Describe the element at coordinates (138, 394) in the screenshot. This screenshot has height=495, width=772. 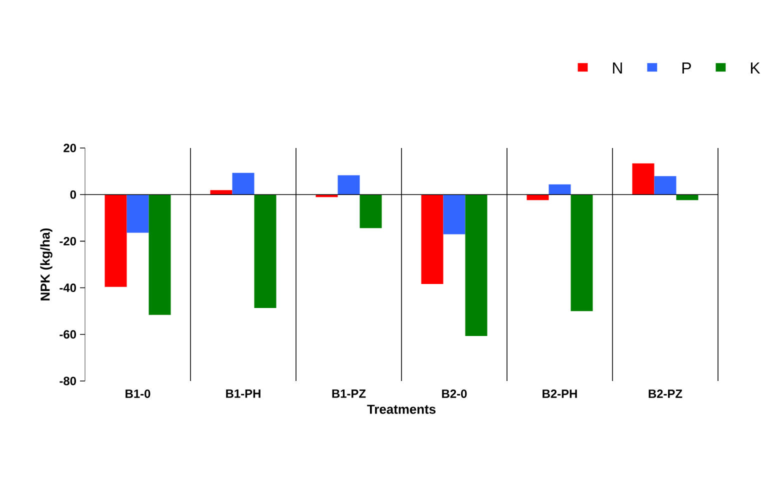
I see `x-tick-label: B1-0` at that location.